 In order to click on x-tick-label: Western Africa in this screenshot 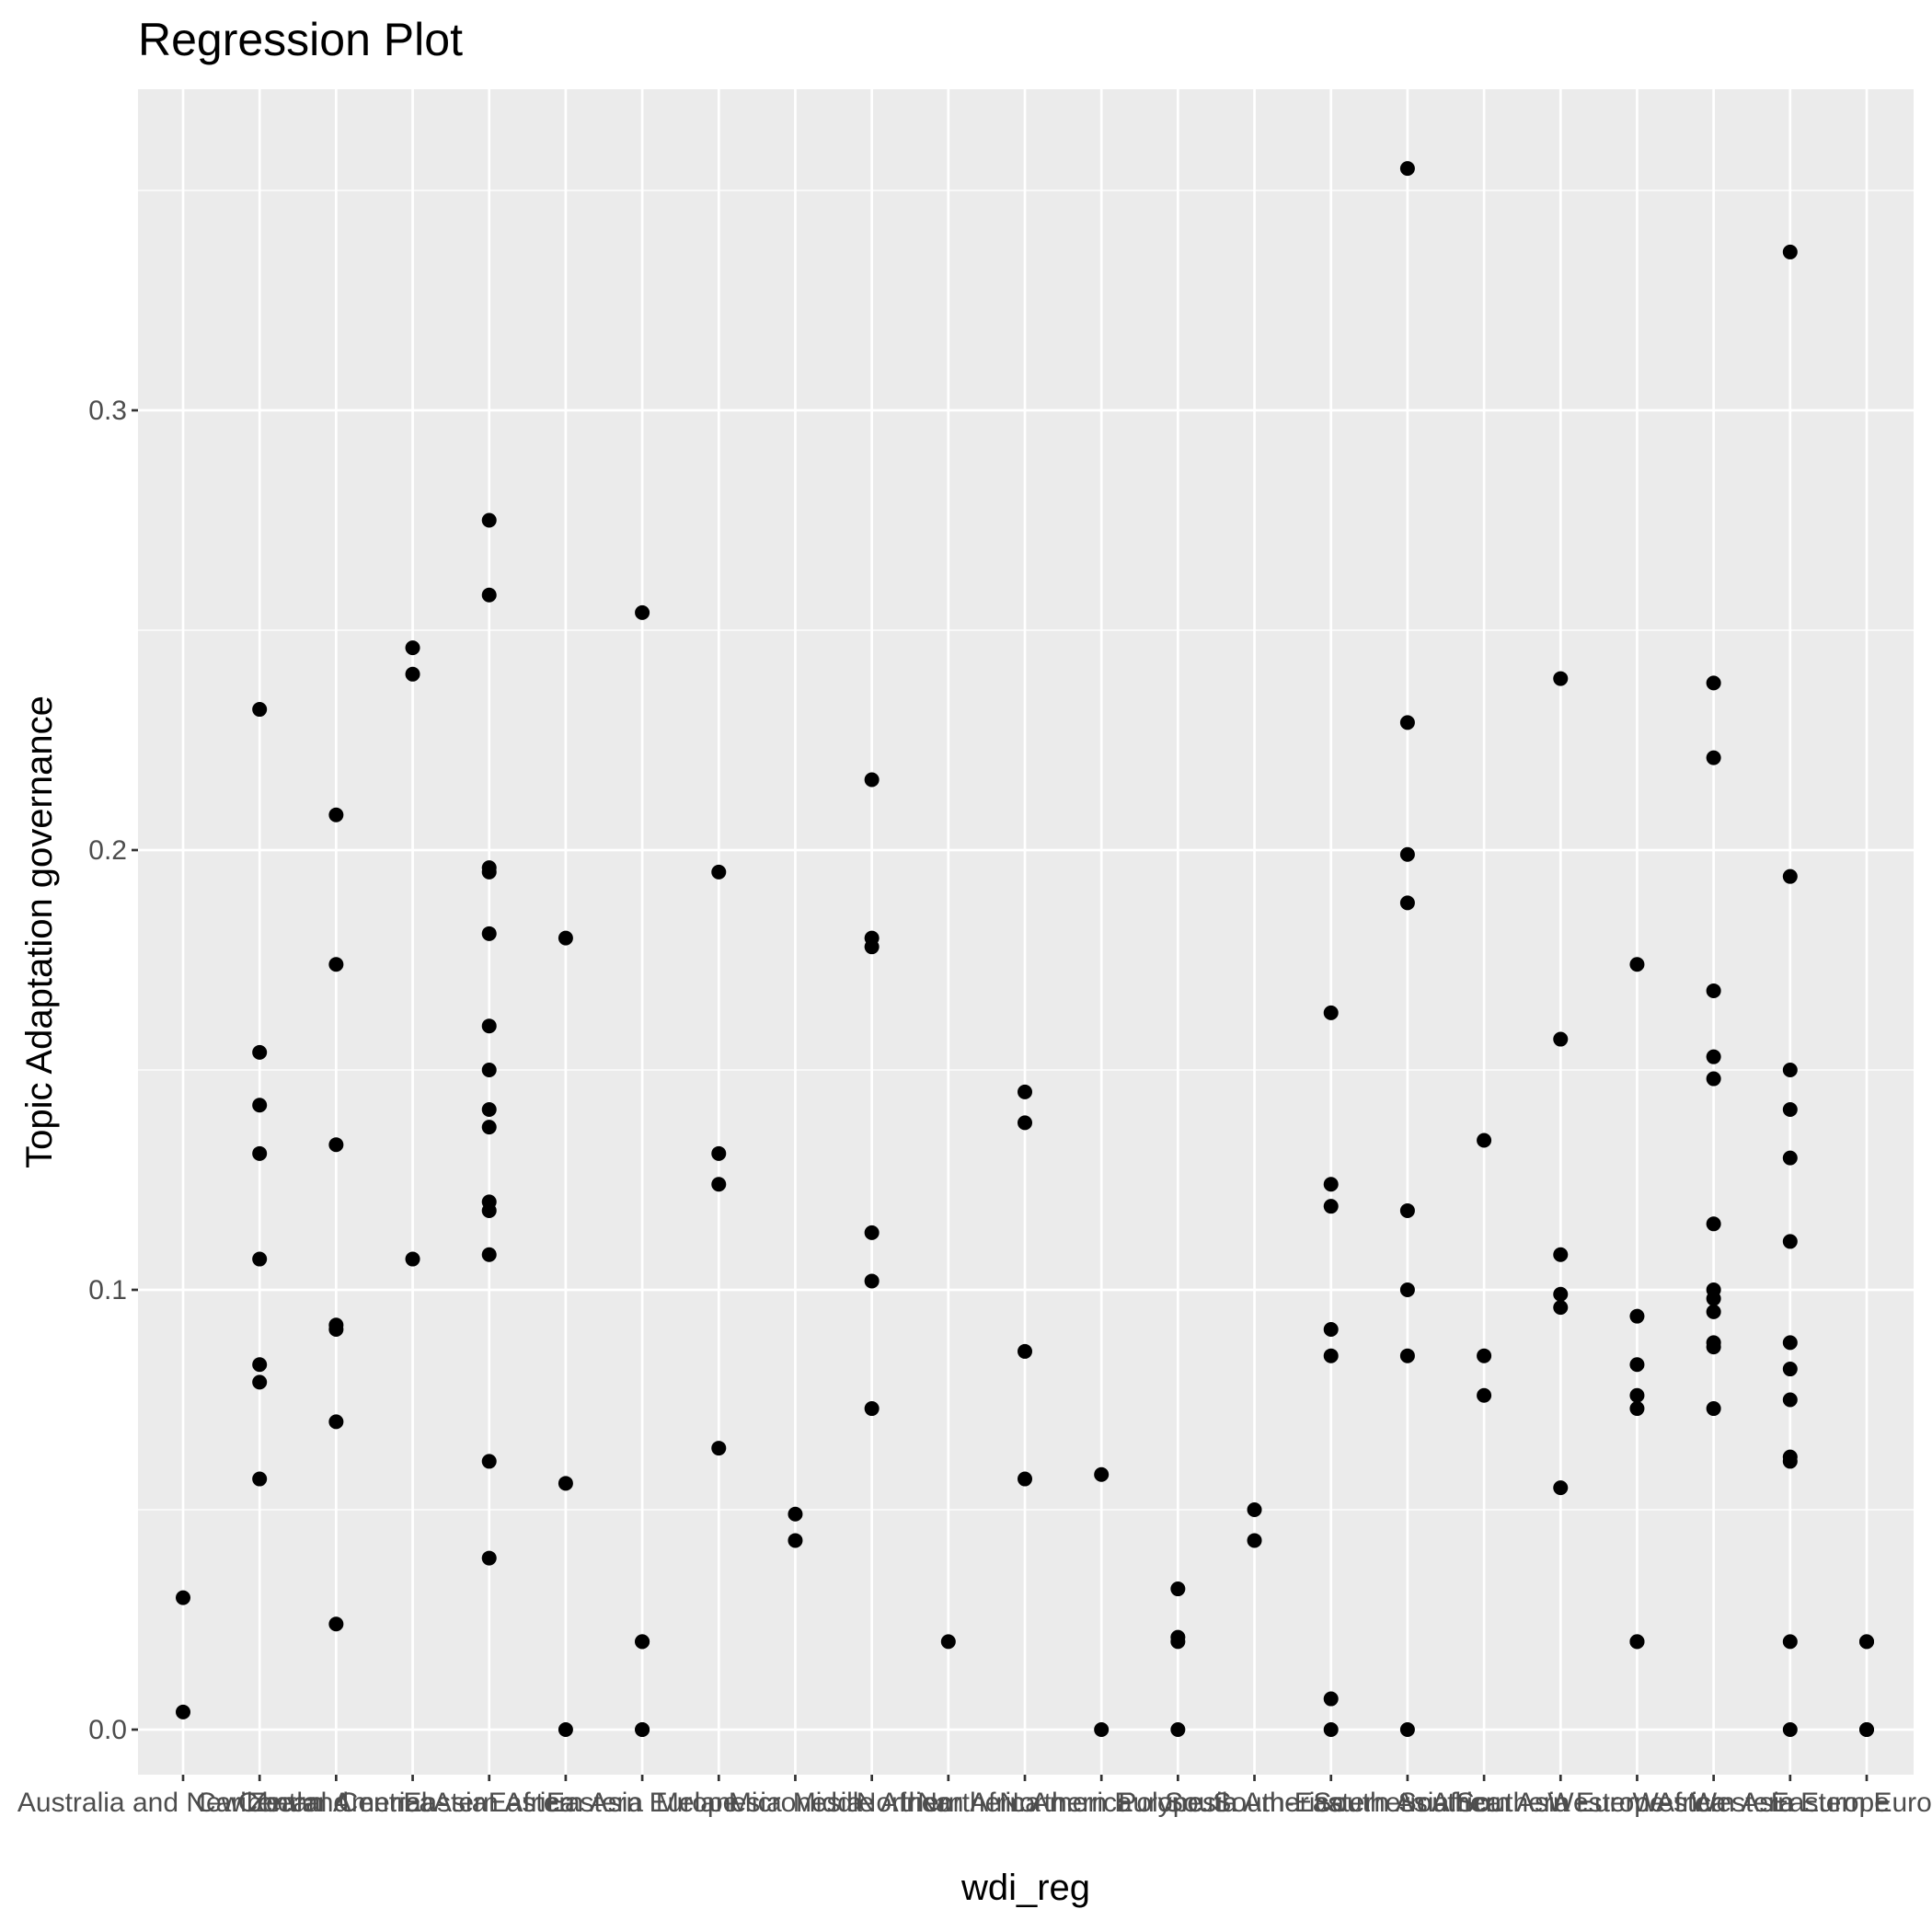, I will do `click(1637, 1803)`.